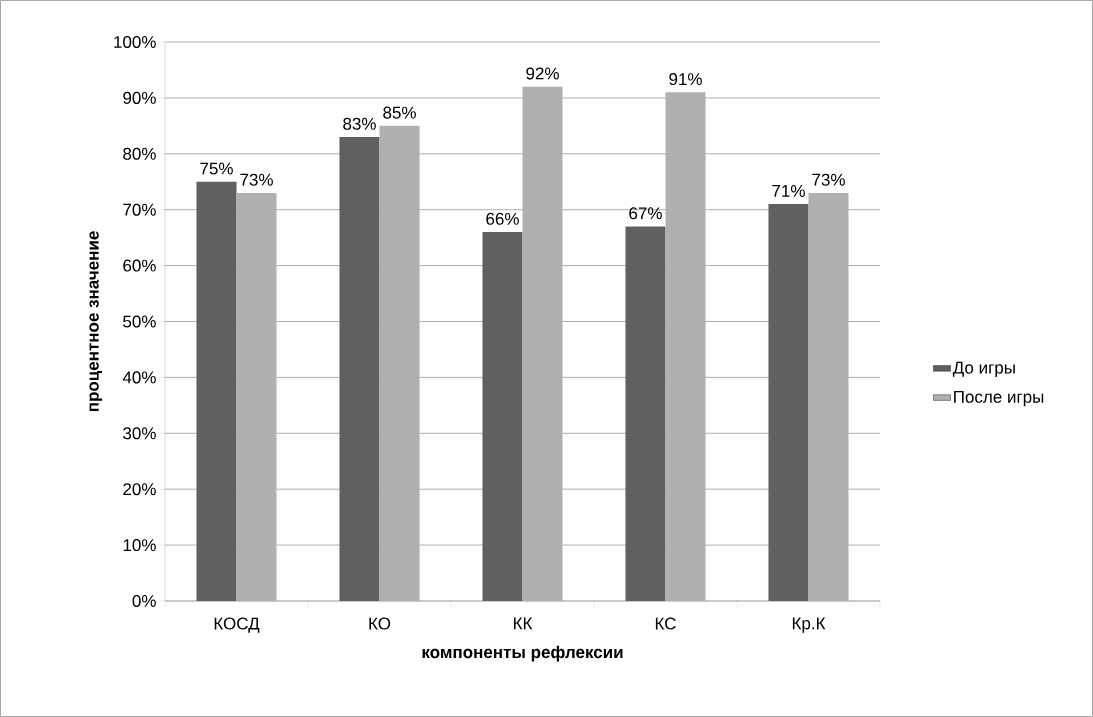 The width and height of the screenshot is (1093, 717). I want to click on y-axis-title: процентное значение, so click(96, 321).